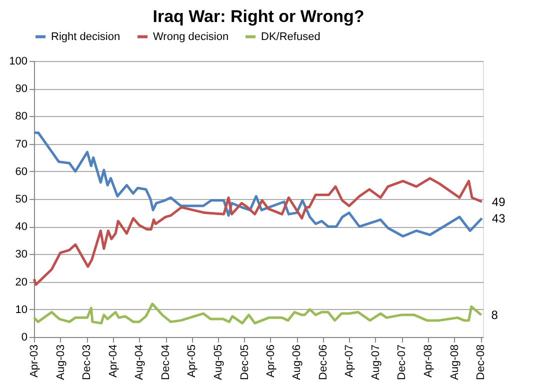 Image resolution: width=536 pixels, height=388 pixels. Describe the element at coordinates (481, 362) in the screenshot. I see `x-tick-label: Dec-08` at that location.